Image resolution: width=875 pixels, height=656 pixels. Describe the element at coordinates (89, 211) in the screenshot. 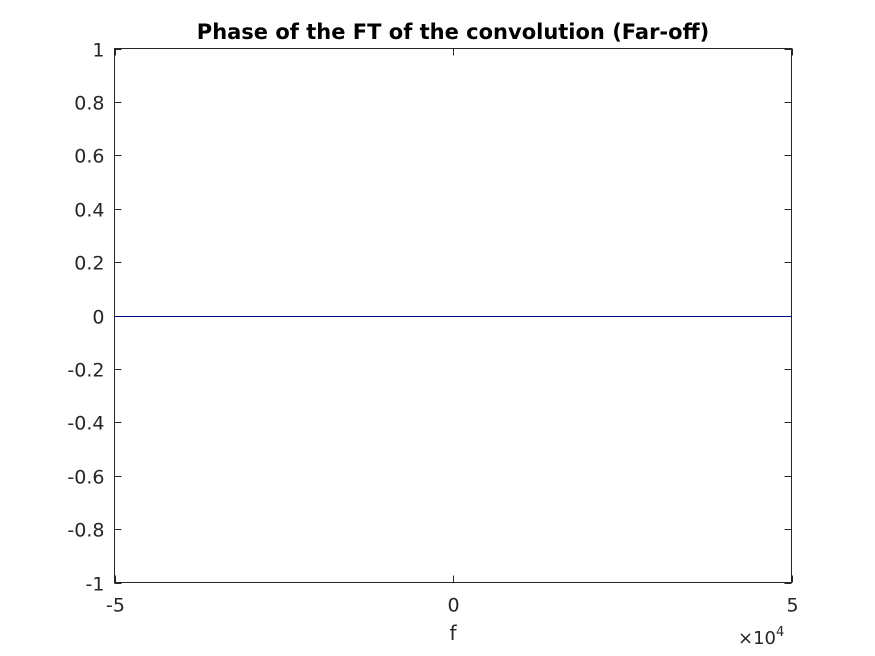

I see `y-tick-label: 0.4` at that location.